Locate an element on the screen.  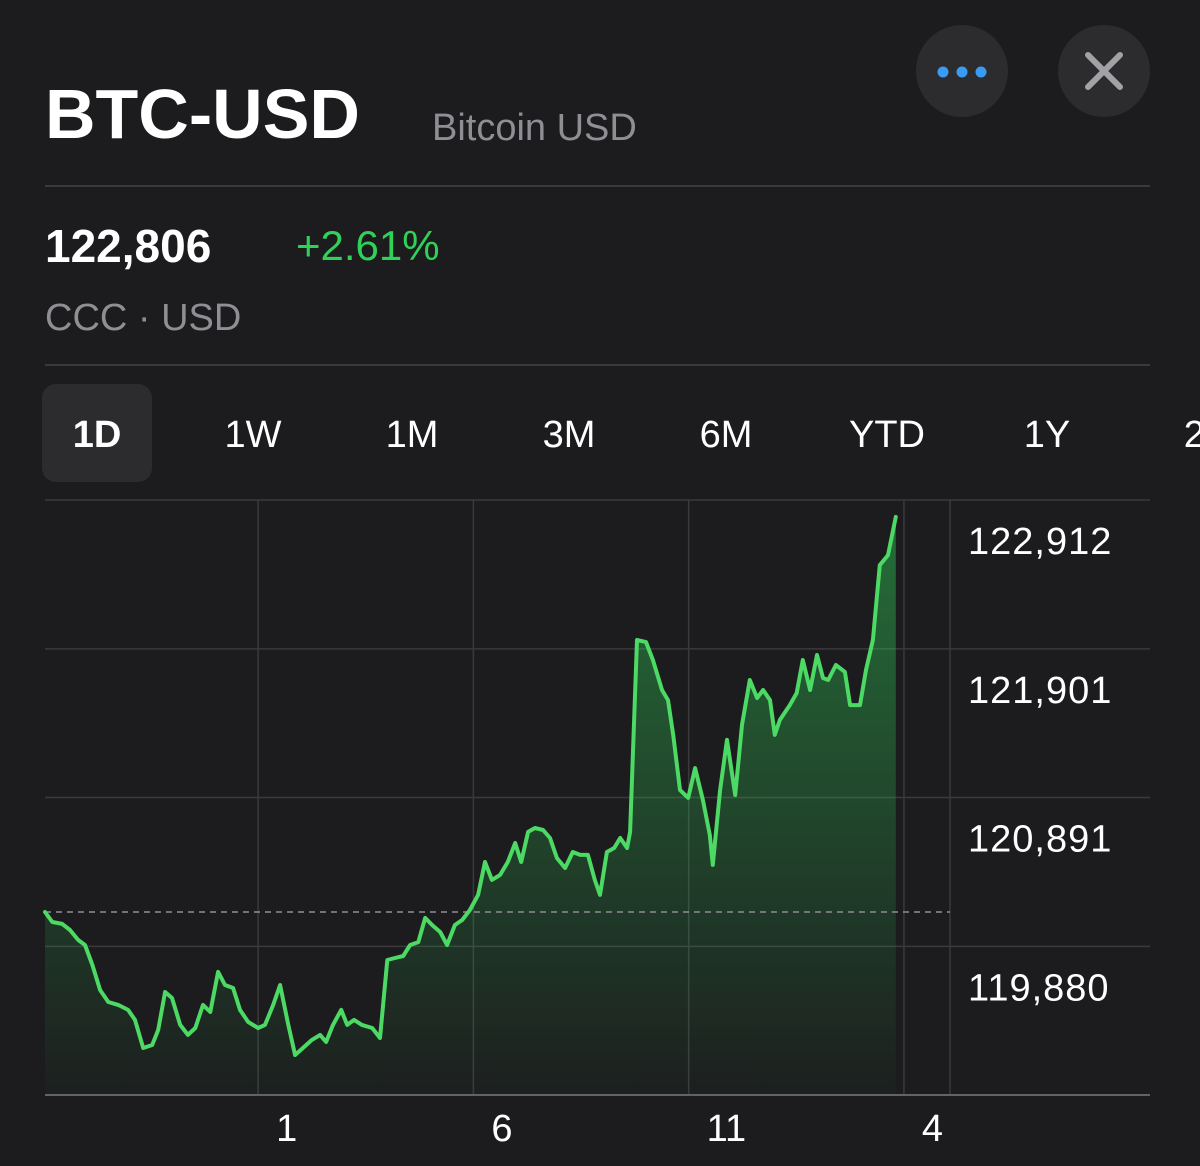
x-tick-label: 6 is located at coordinates (501, 1129).